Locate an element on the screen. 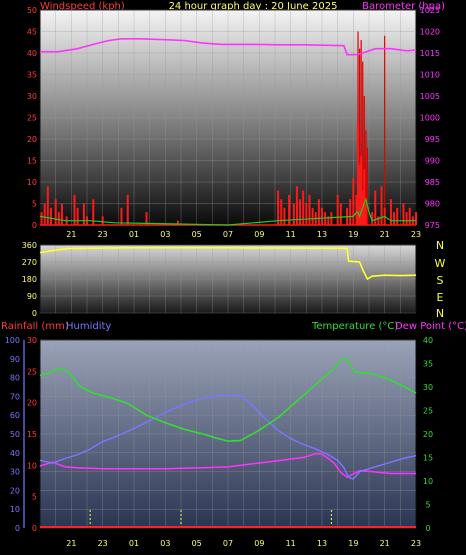 This screenshot has height=555, width=466. windspeed-tick-label: 50 is located at coordinates (32, 10).